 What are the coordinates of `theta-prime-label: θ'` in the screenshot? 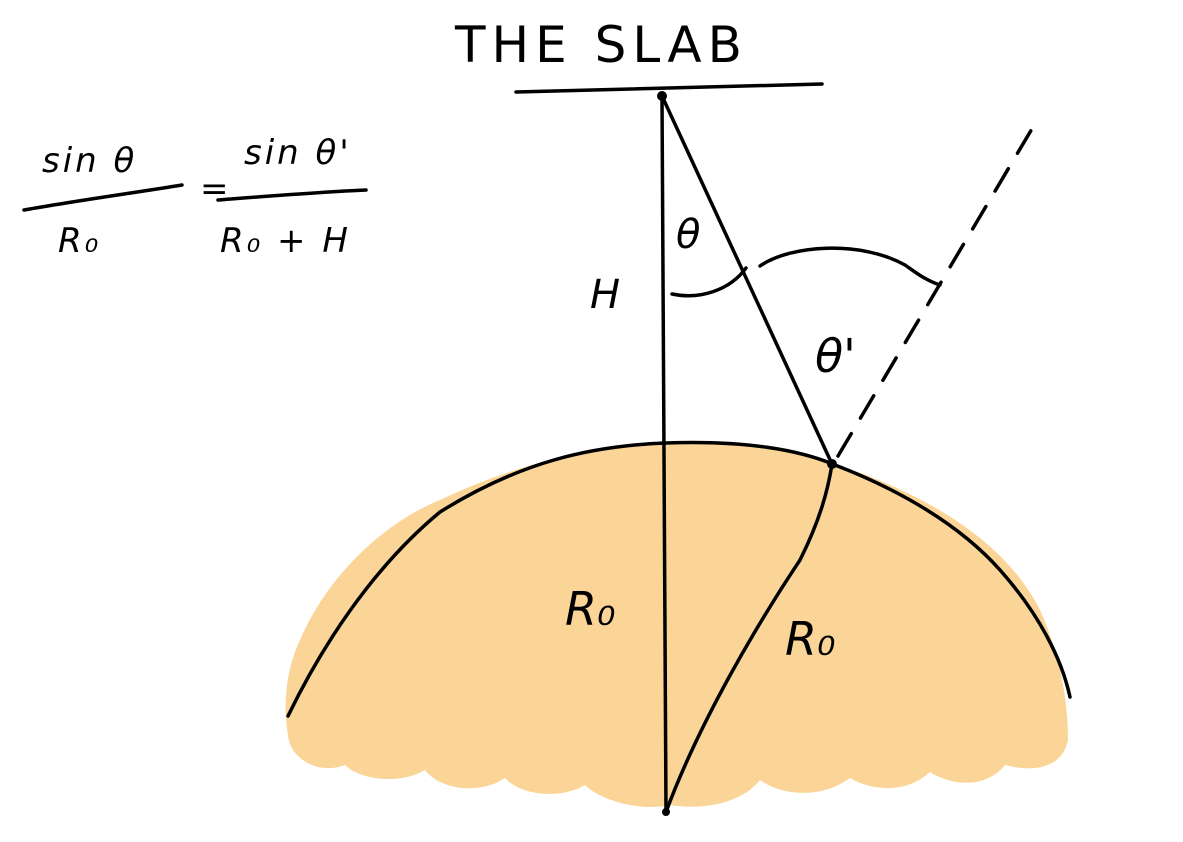 It's located at (835, 356).